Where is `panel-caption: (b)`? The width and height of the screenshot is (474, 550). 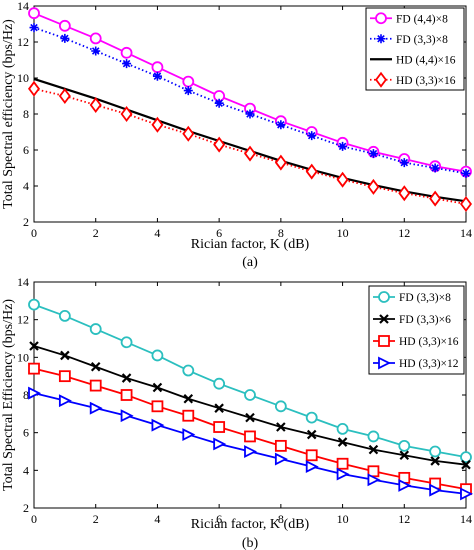 panel-caption: (b) is located at coordinates (250, 543).